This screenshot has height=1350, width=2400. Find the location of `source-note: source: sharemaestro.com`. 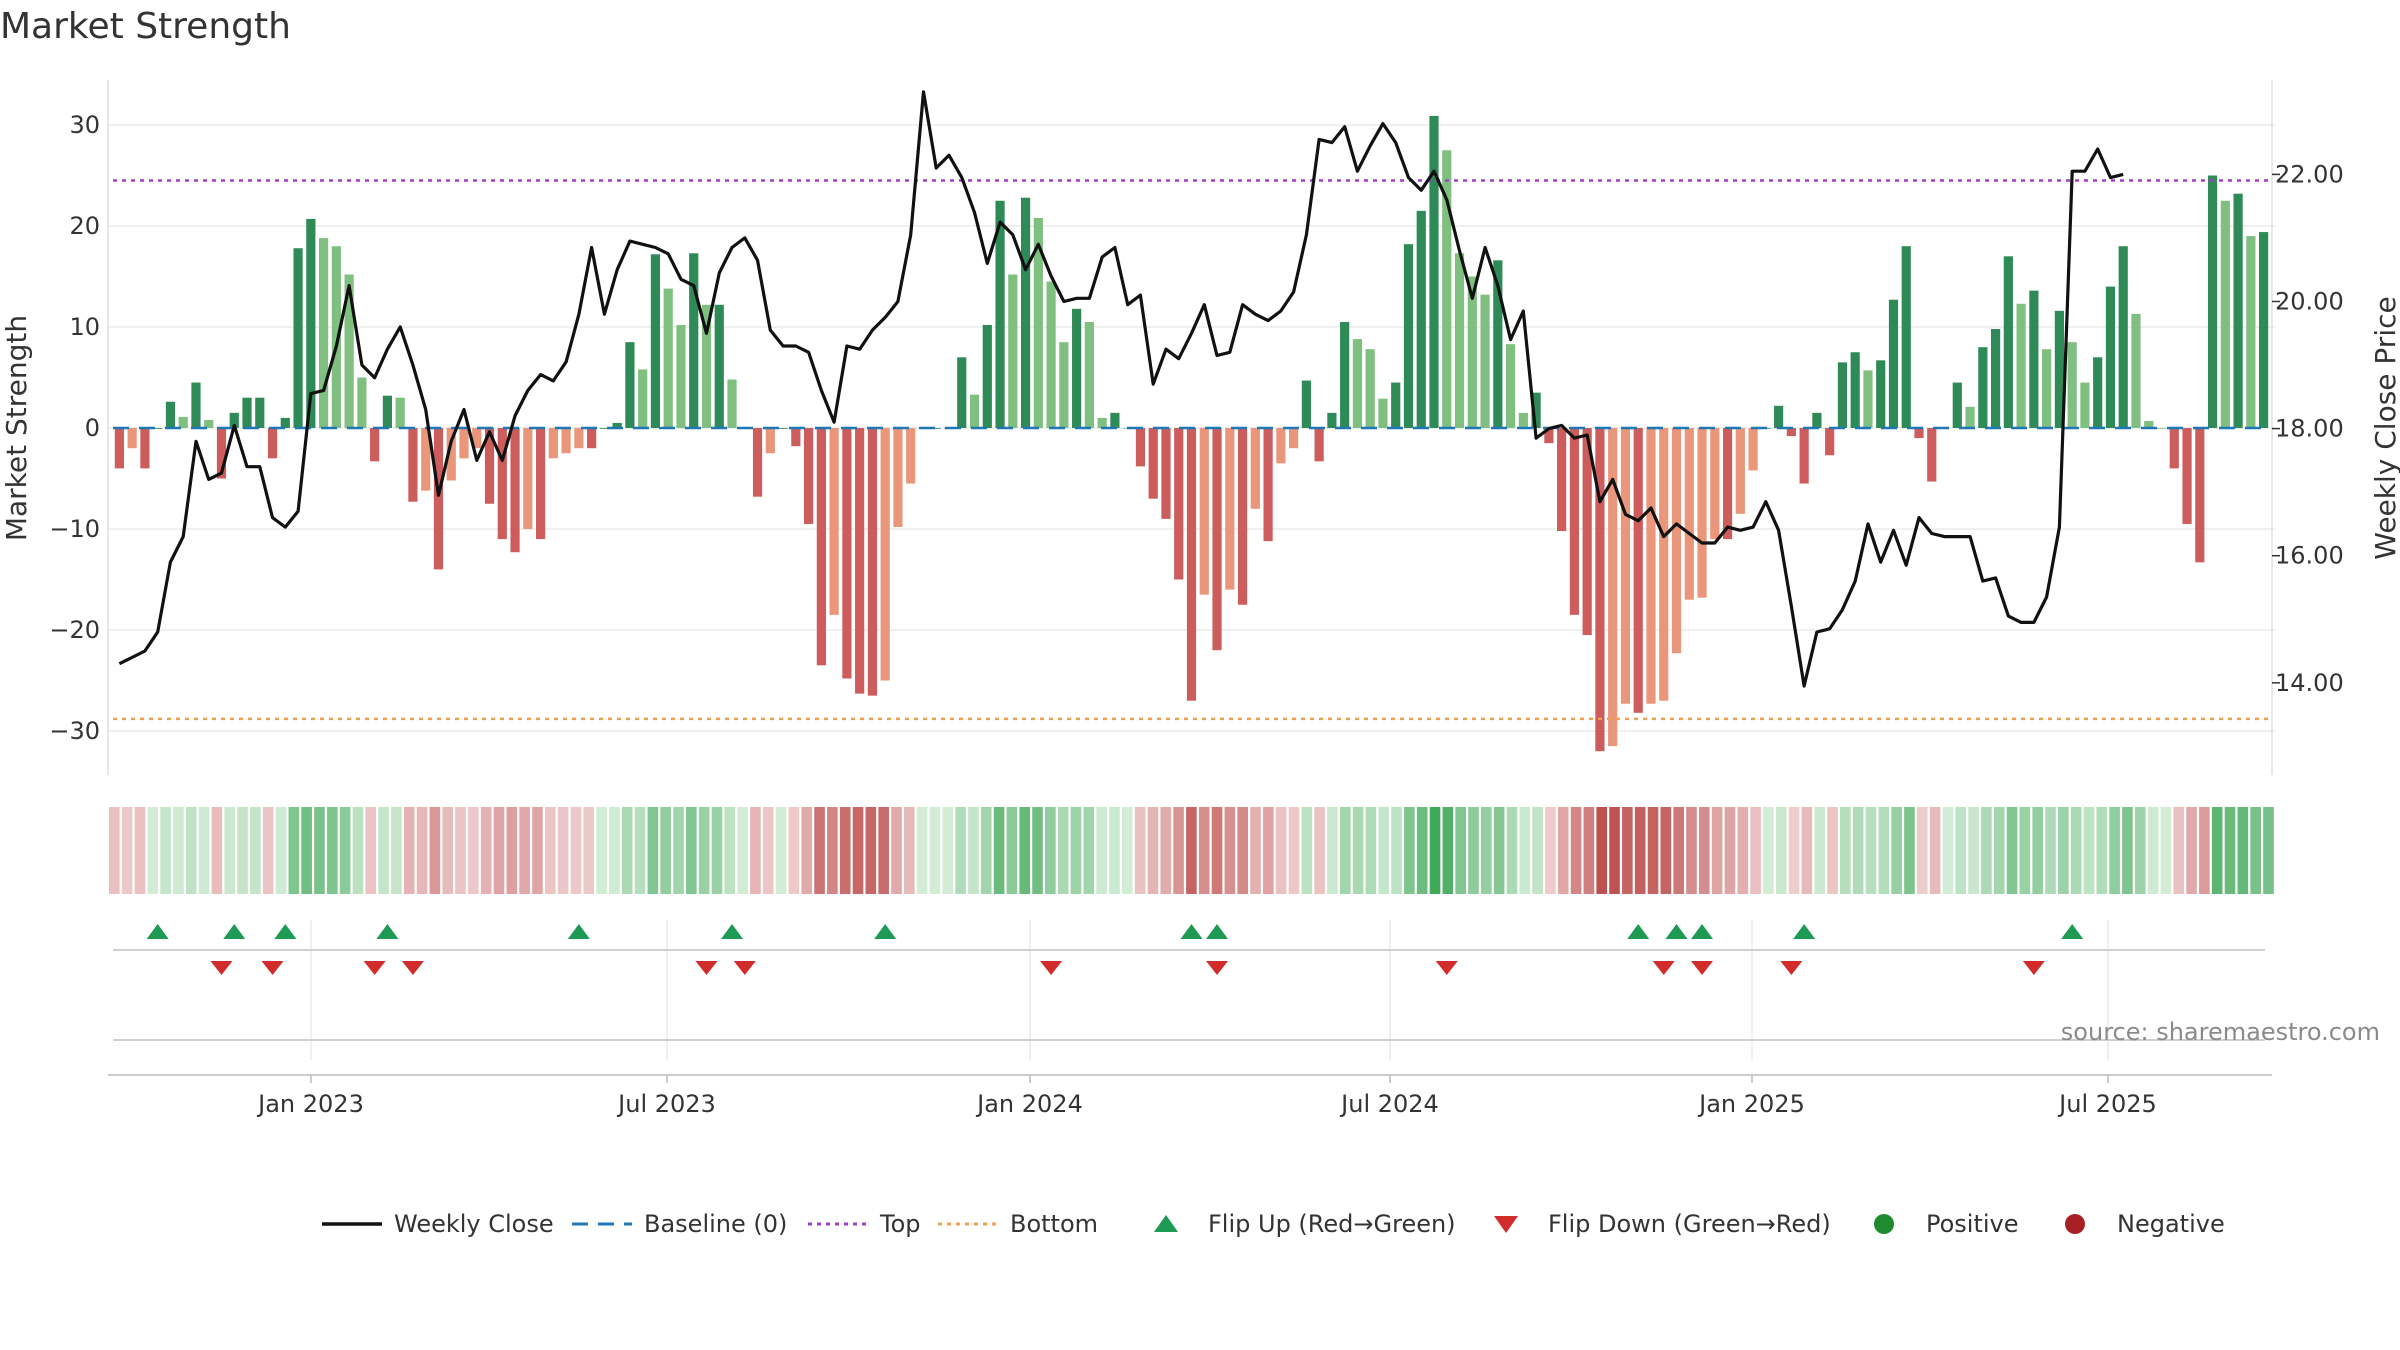

source-note: source: sharemaestro.com is located at coordinates (2220, 1032).